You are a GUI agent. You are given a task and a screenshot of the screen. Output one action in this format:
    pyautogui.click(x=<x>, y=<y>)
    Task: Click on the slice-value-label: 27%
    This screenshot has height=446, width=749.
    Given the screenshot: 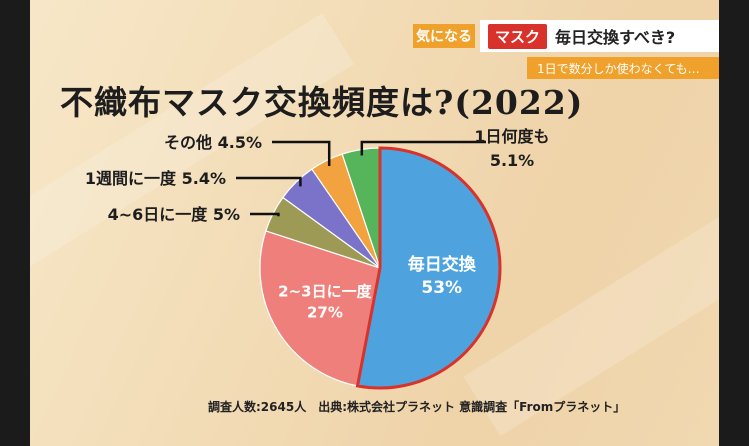 What is the action you would take?
    pyautogui.click(x=325, y=313)
    